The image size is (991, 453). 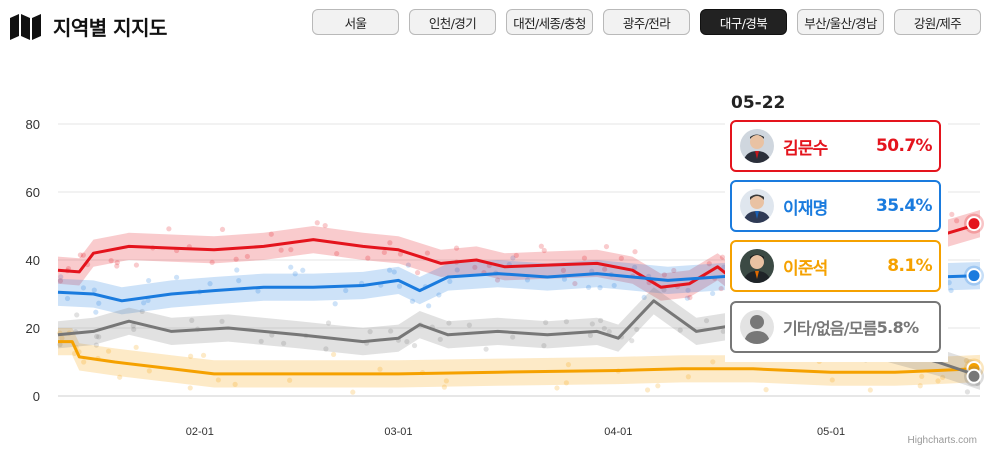 What do you see at coordinates (898, 327) in the screenshot?
I see `candidate-value: 5.8%` at bounding box center [898, 327].